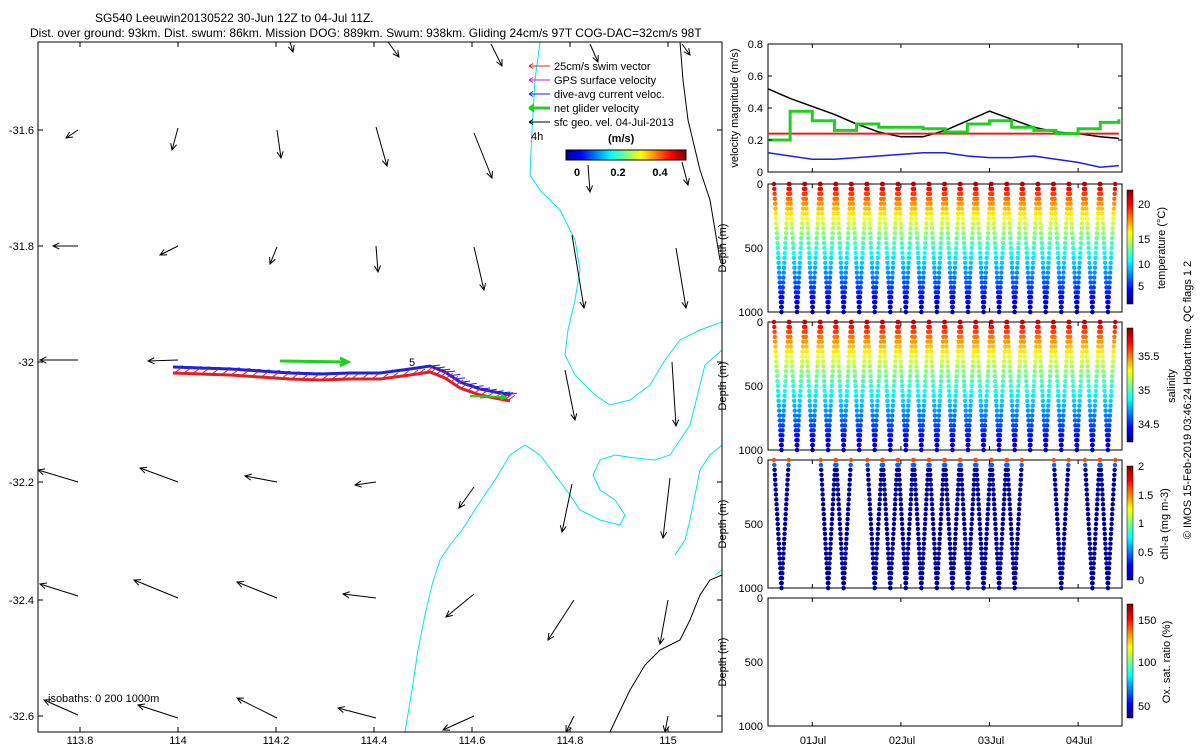  What do you see at coordinates (594, 53) in the screenshot?
I see `geo-arrow` at bounding box center [594, 53].